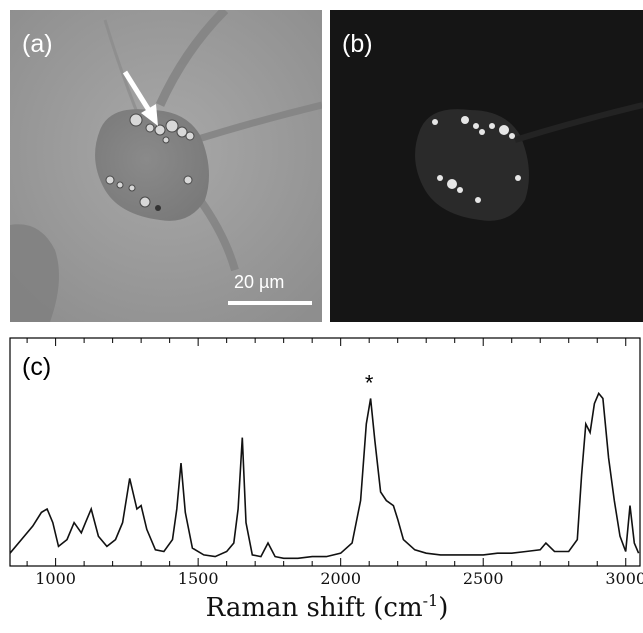  Describe the element at coordinates (624, 578) in the screenshot. I see `x-tick-label-3000: 3000` at that location.